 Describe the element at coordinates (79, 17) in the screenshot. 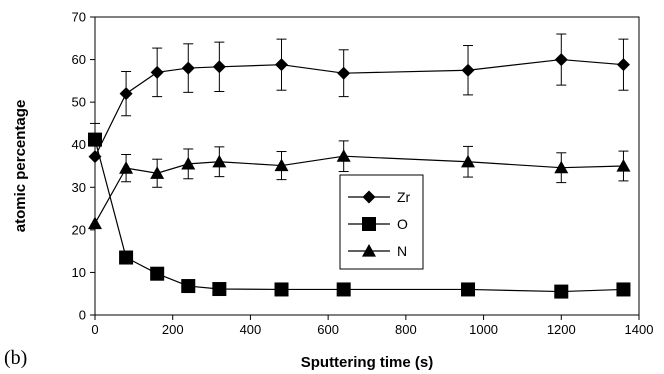

I see `y-tick-label: 70` at that location.